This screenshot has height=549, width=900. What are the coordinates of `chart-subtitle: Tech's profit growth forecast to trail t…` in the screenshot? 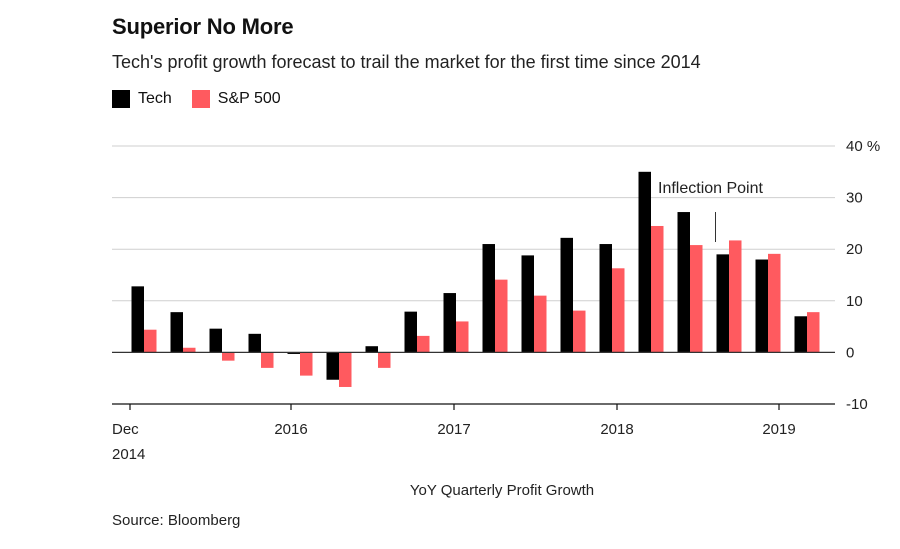 It's located at (406, 62).